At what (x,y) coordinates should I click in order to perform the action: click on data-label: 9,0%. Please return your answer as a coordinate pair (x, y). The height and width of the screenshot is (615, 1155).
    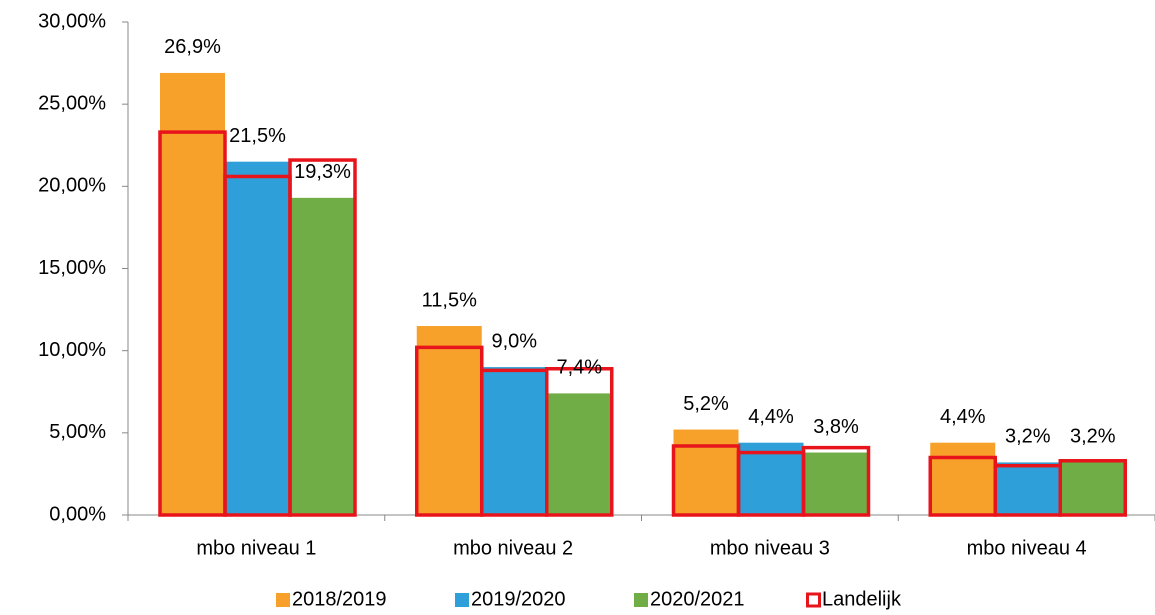
    Looking at the image, I should click on (514, 341).